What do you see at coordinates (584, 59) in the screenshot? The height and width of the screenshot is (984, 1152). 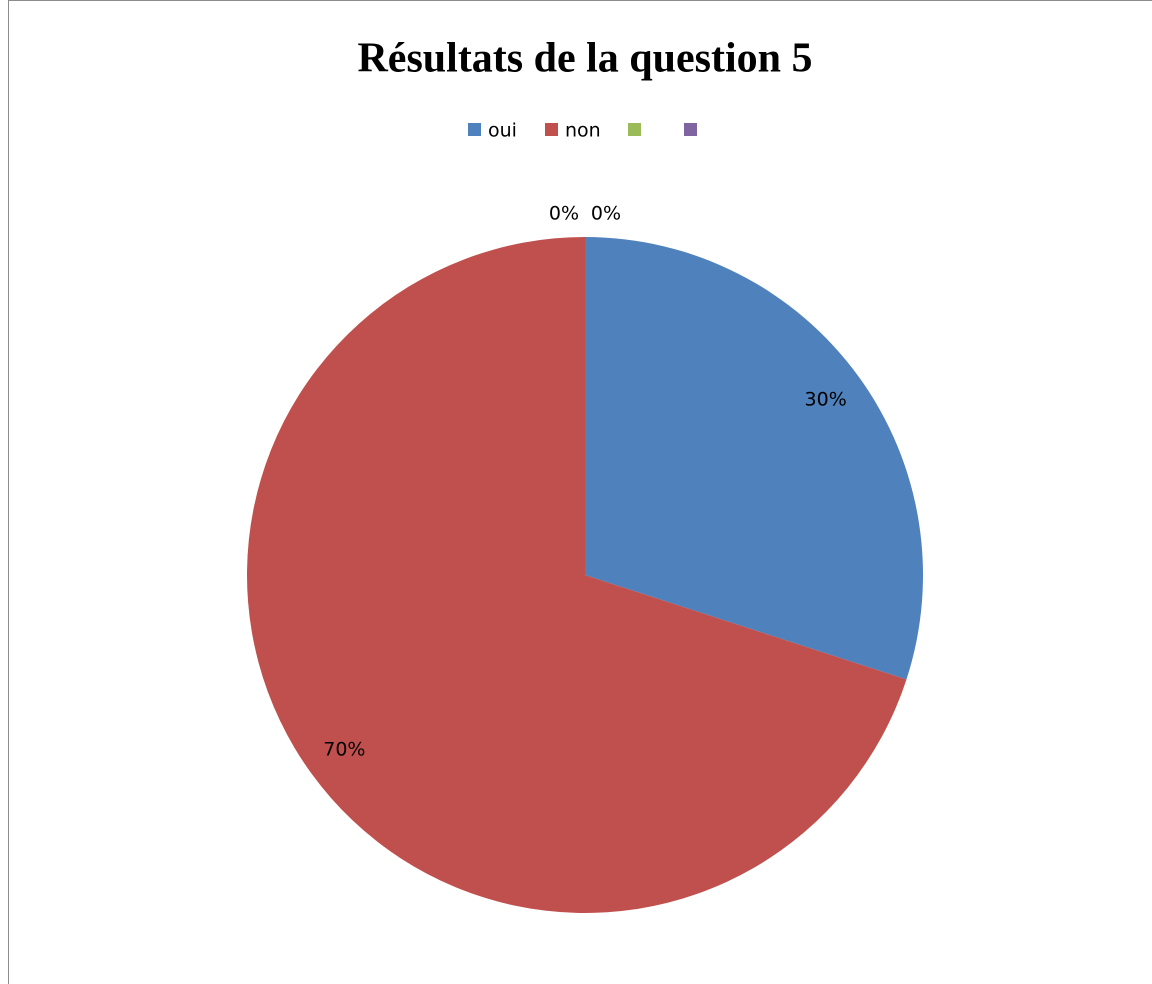 I see `chart-title: Résultats de la question 5` at bounding box center [584, 59].